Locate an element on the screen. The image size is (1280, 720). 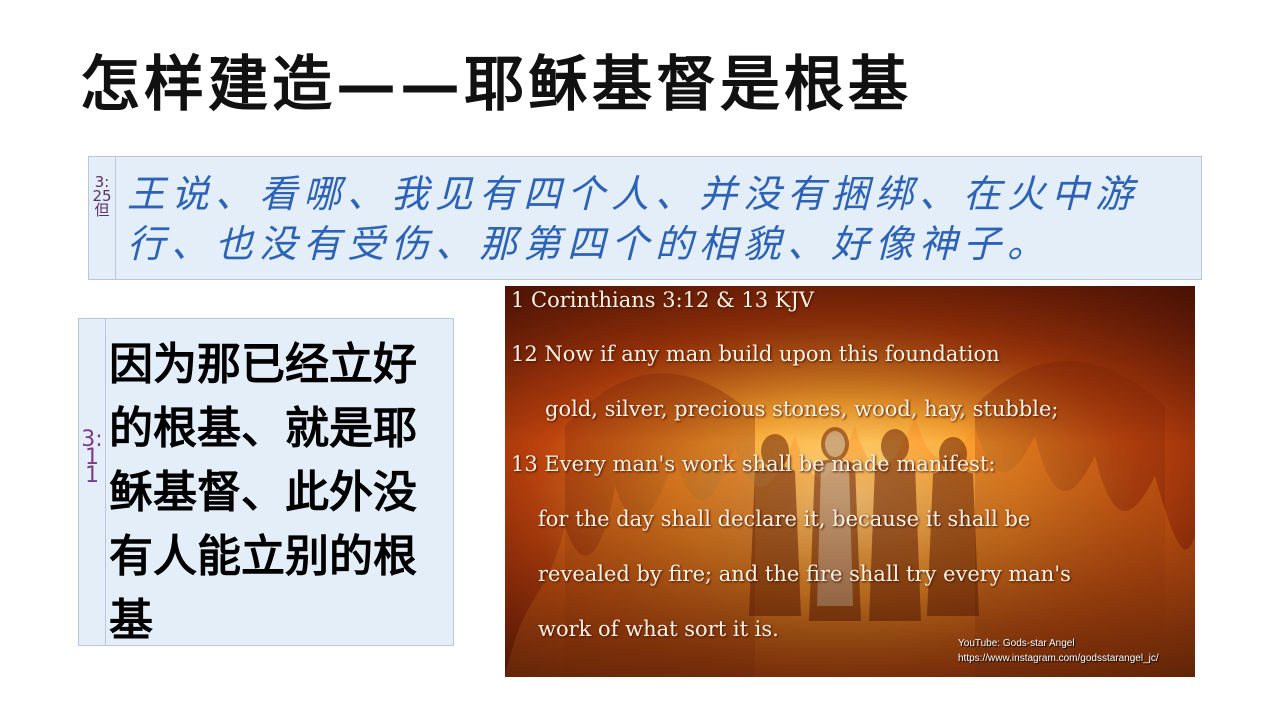
verse-reference: 3:25但 is located at coordinates (102, 196).